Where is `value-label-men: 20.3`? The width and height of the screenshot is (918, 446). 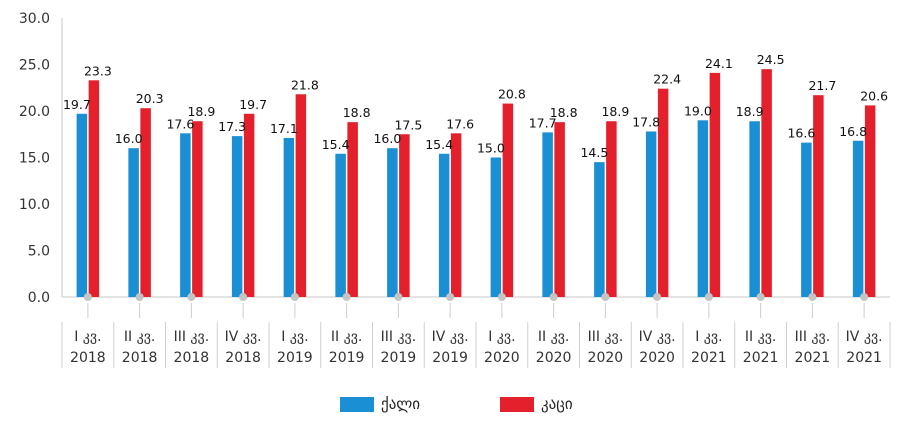 value-label-men: 20.3 is located at coordinates (150, 98).